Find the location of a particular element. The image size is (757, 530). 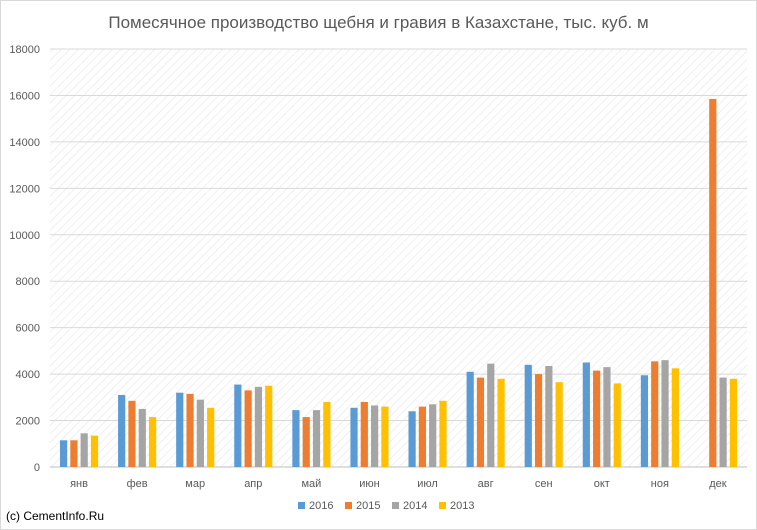

bar-2016-ноя is located at coordinates (644, 421).